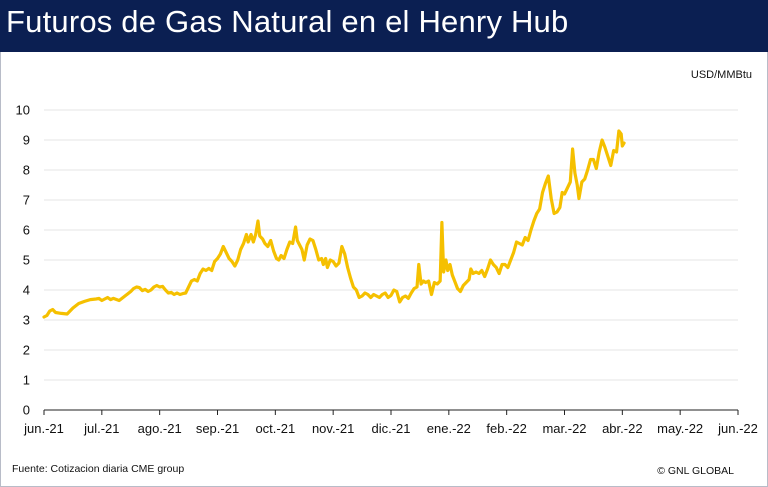 This screenshot has height=487, width=768. Describe the element at coordinates (695, 471) in the screenshot. I see `copyright-note: © GNL GLOBAL` at that location.